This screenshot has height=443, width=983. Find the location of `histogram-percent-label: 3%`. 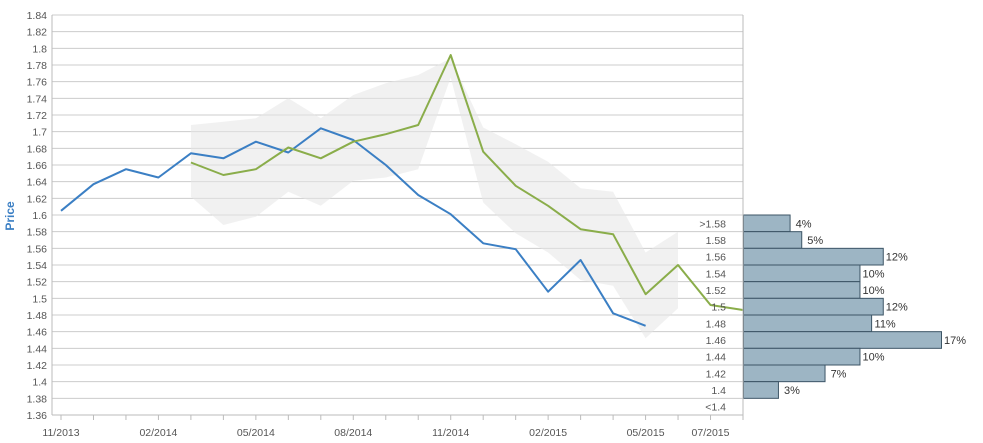

histogram-percent-label: 3% is located at coordinates (792, 391).